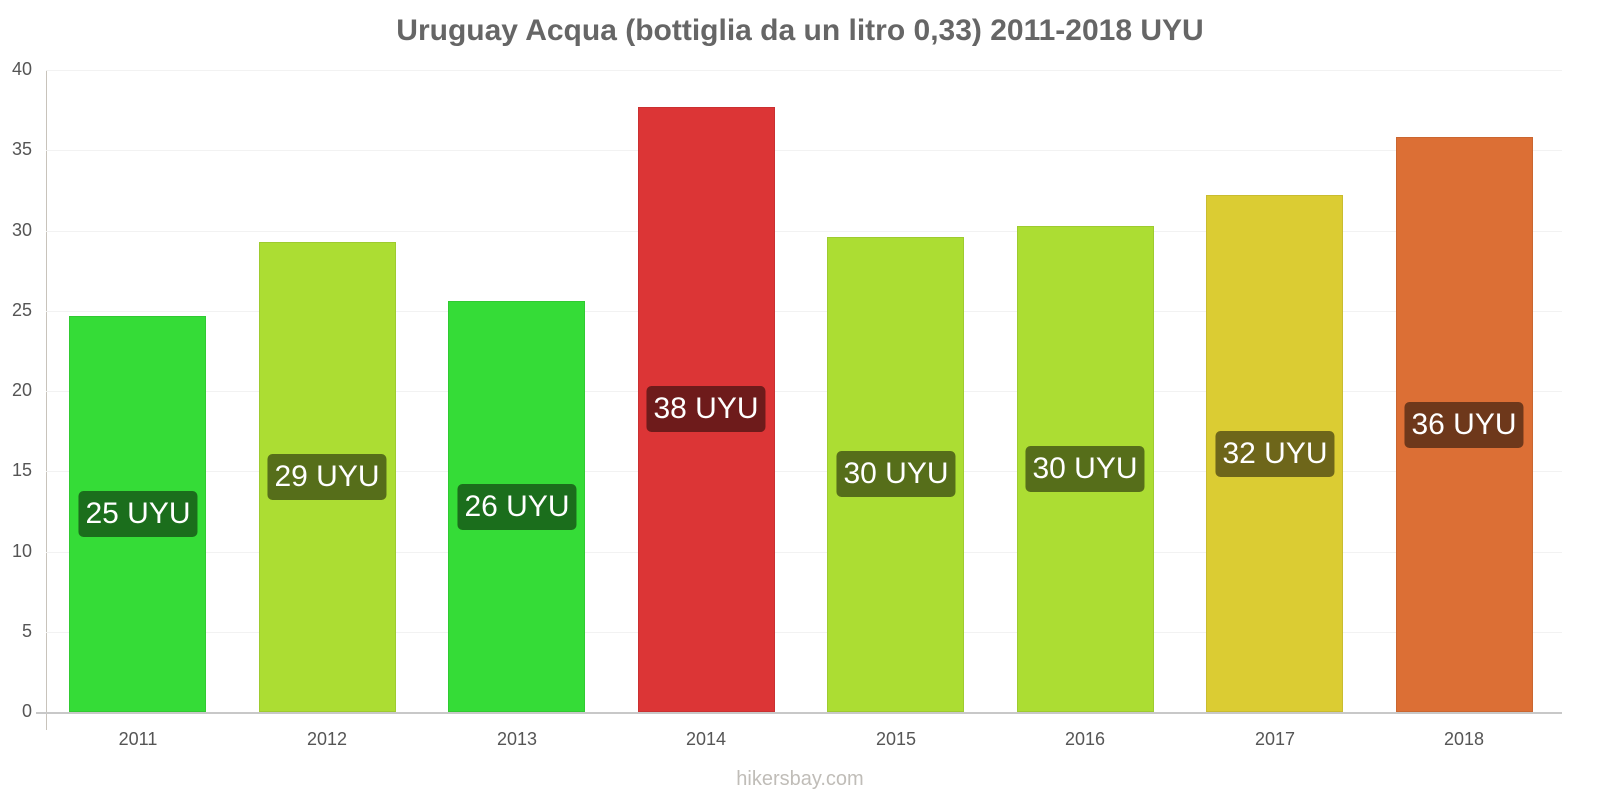 The image size is (1600, 800). I want to click on data-label: 29 UYU, so click(327, 477).